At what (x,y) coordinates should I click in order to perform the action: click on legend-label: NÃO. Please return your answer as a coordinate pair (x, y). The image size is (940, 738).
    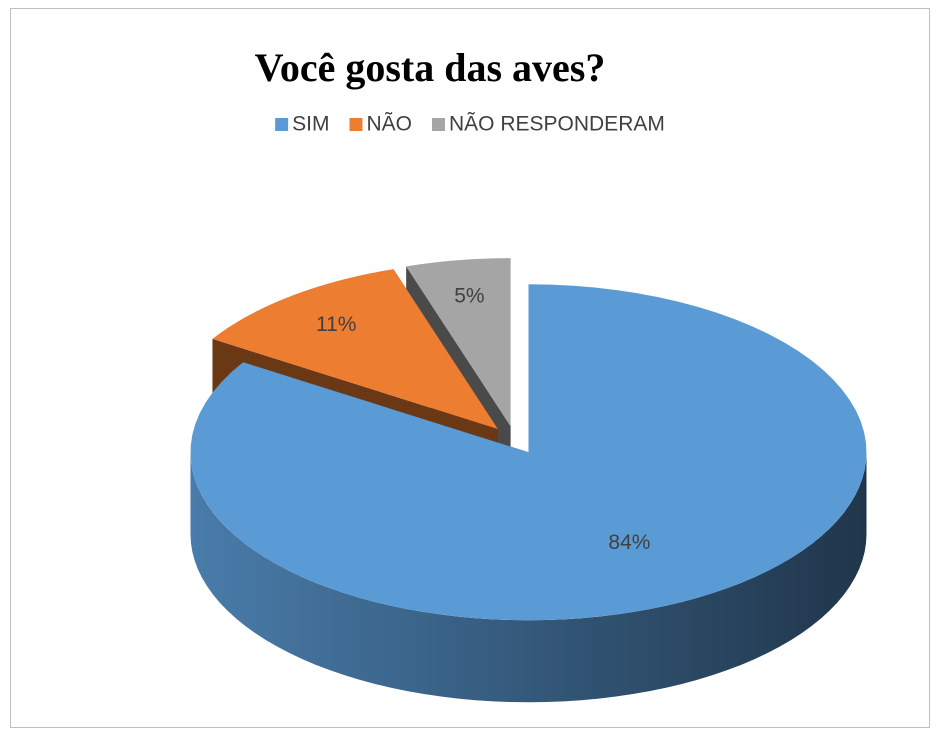
    Looking at the image, I should click on (389, 124).